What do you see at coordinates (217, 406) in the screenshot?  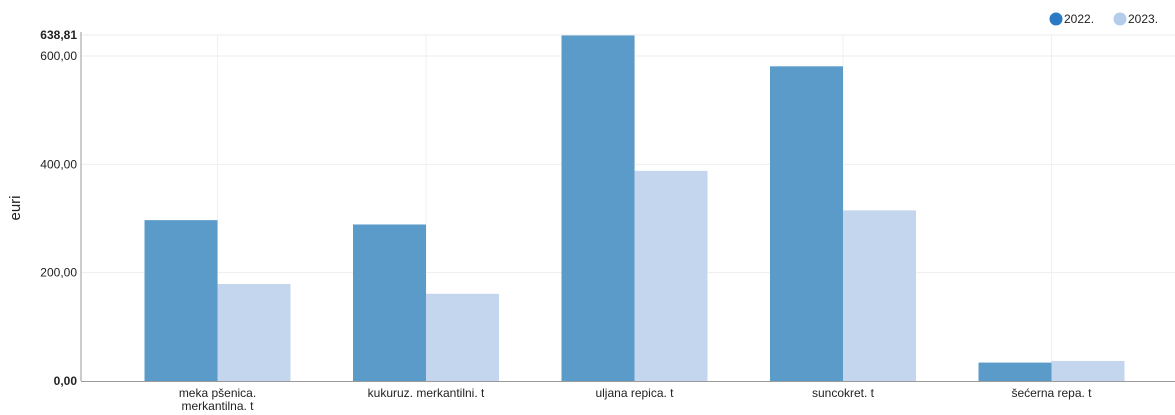 I see `x-tick-label: merkantilna. t` at bounding box center [217, 406].